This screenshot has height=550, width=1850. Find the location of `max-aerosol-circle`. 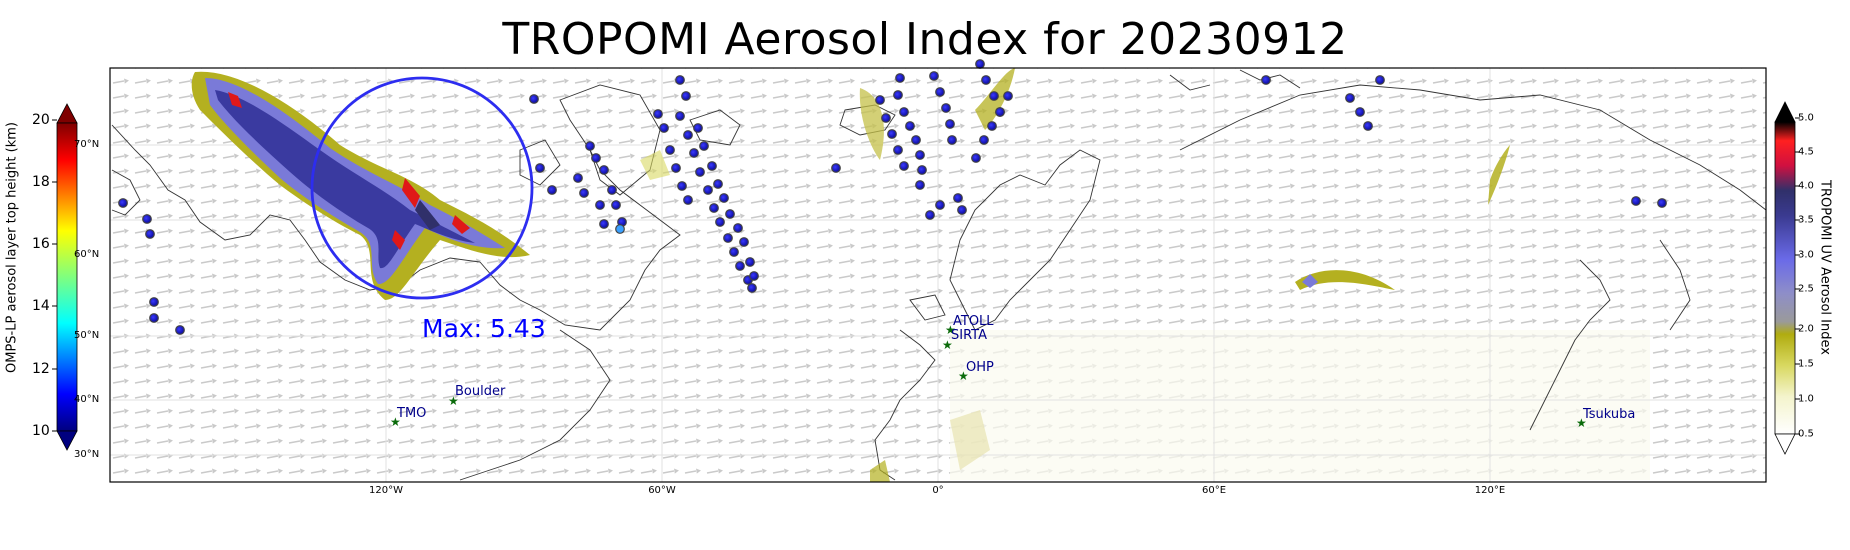

max-aerosol-circle is located at coordinates (422, 188).